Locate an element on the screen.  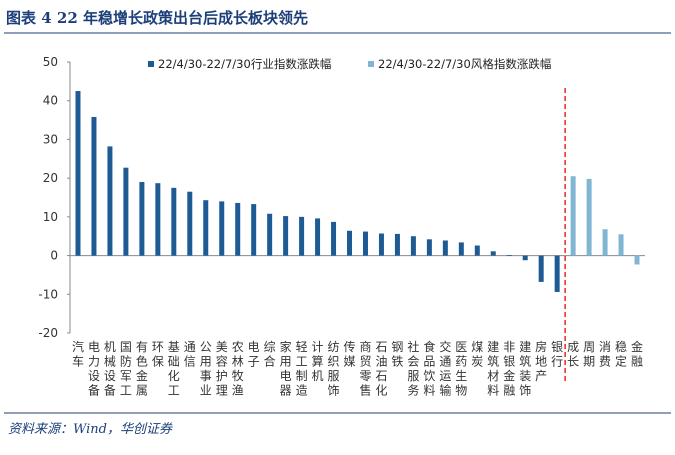
legend-swatch-industry is located at coordinates (151, 64).